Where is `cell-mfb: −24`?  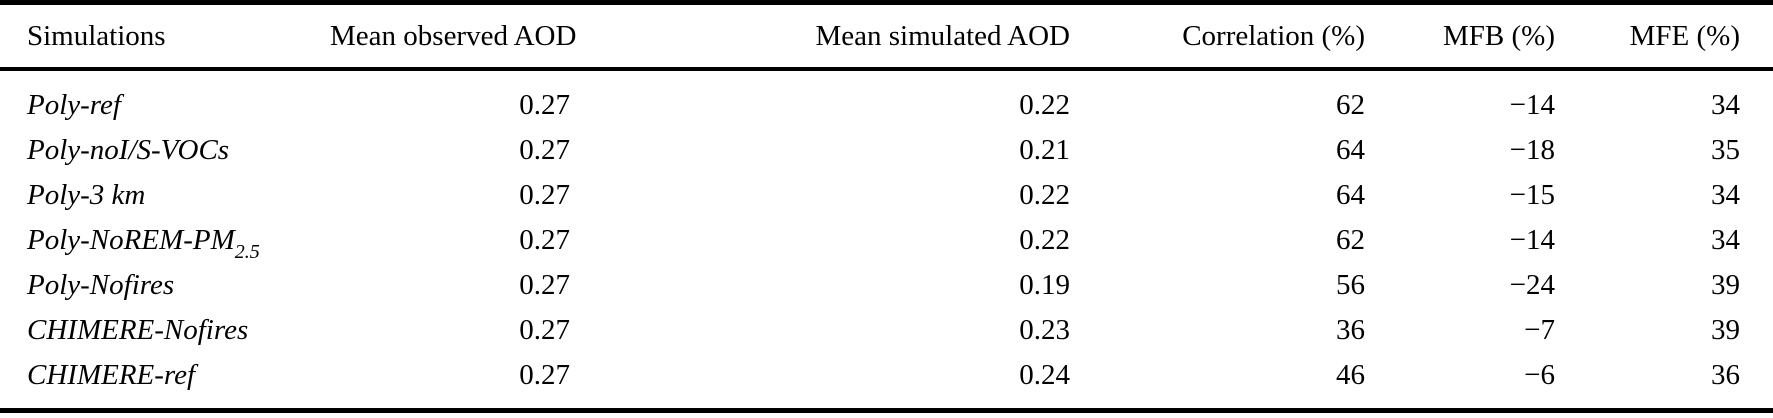 cell-mfb: −24 is located at coordinates (1532, 285).